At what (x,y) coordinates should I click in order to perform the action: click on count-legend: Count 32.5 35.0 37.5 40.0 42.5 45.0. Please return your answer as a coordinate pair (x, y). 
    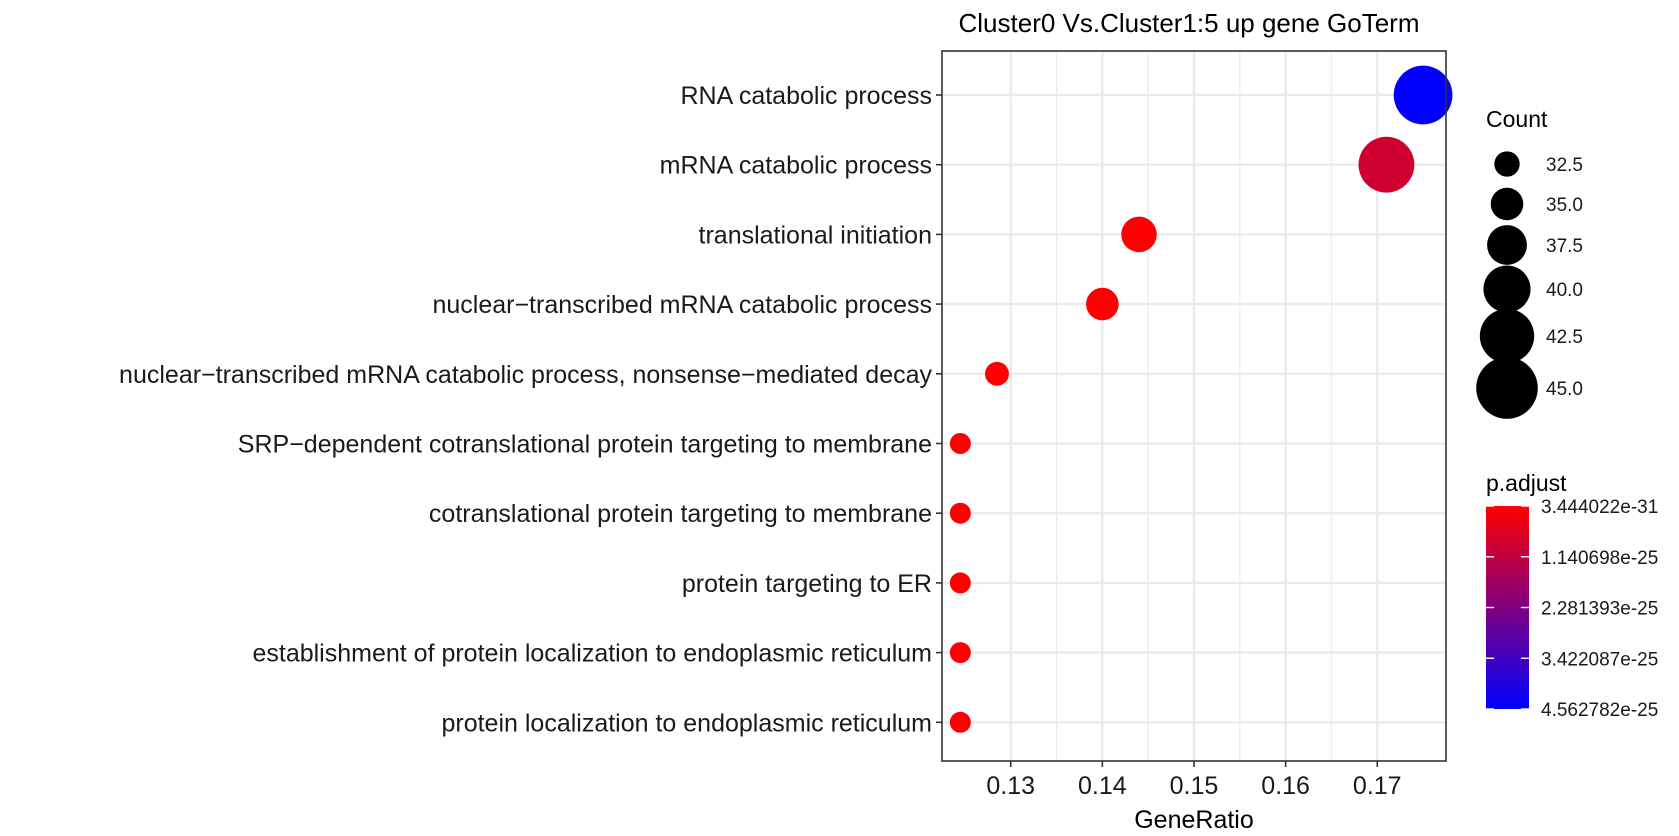
    Looking at the image, I should click on (1529, 262).